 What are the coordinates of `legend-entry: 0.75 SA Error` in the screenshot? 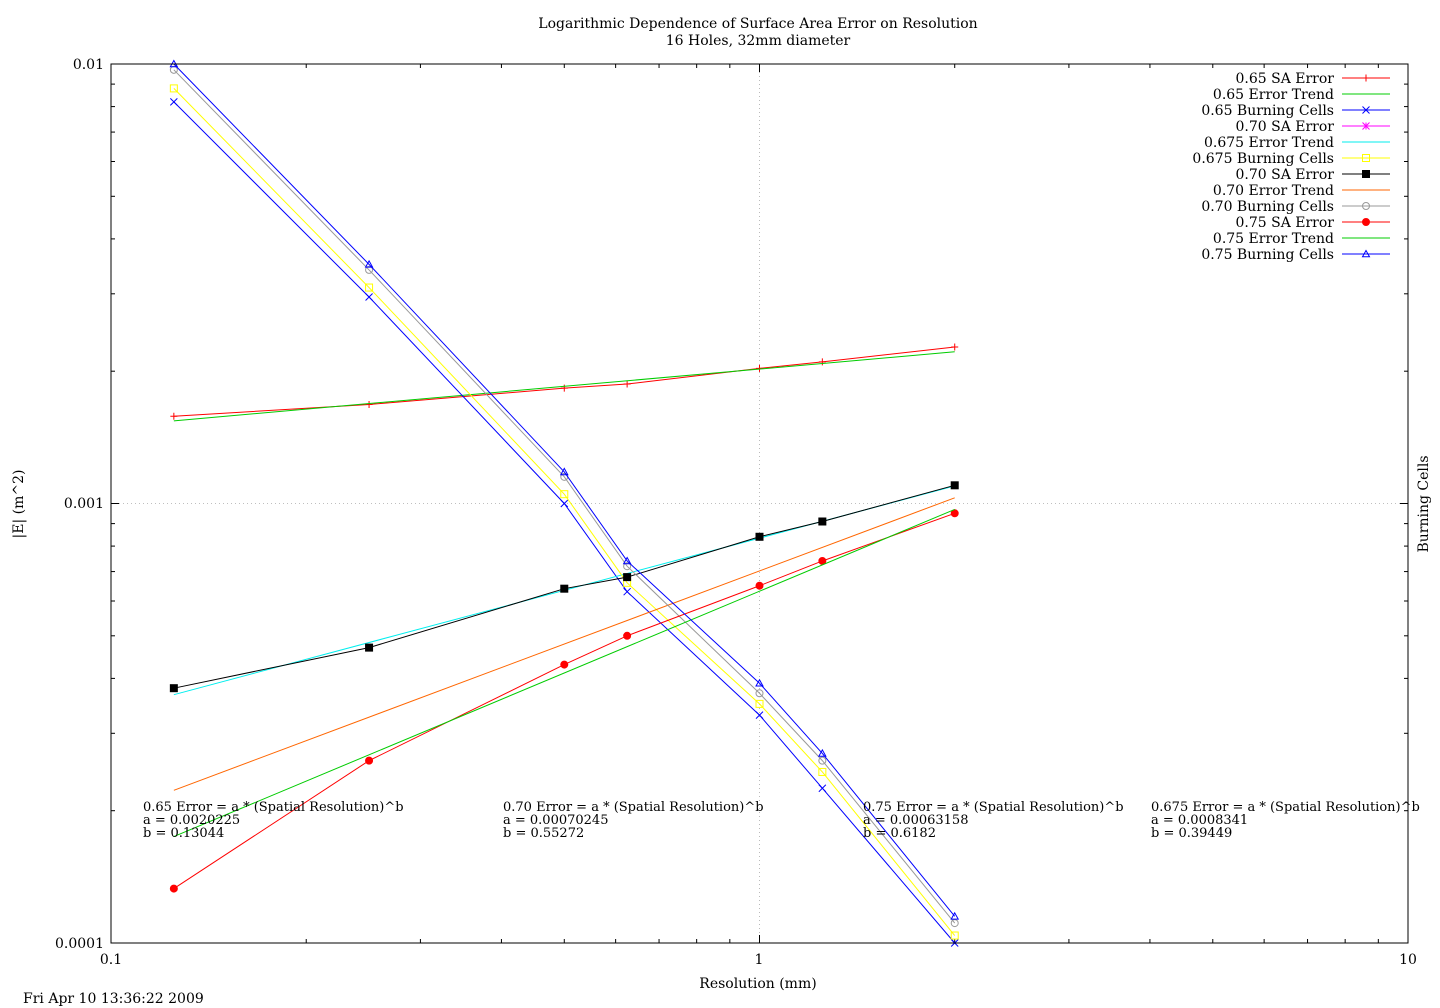 It's located at (1313, 223).